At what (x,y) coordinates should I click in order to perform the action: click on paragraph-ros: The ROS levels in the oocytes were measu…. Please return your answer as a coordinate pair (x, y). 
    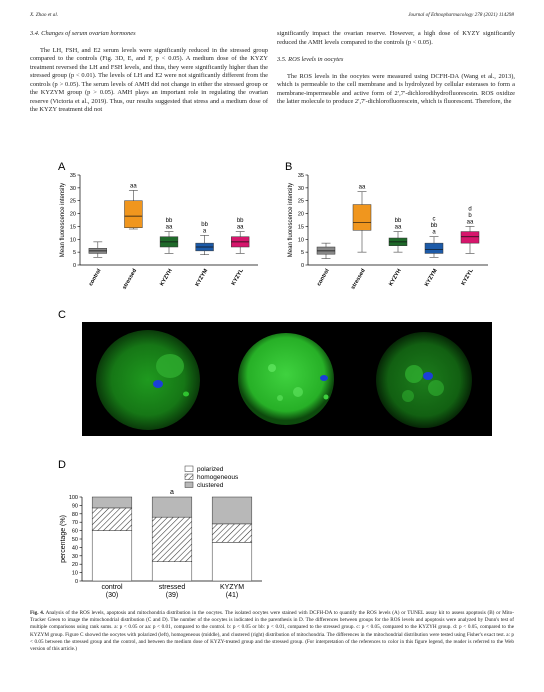
    Looking at the image, I should click on (396, 89).